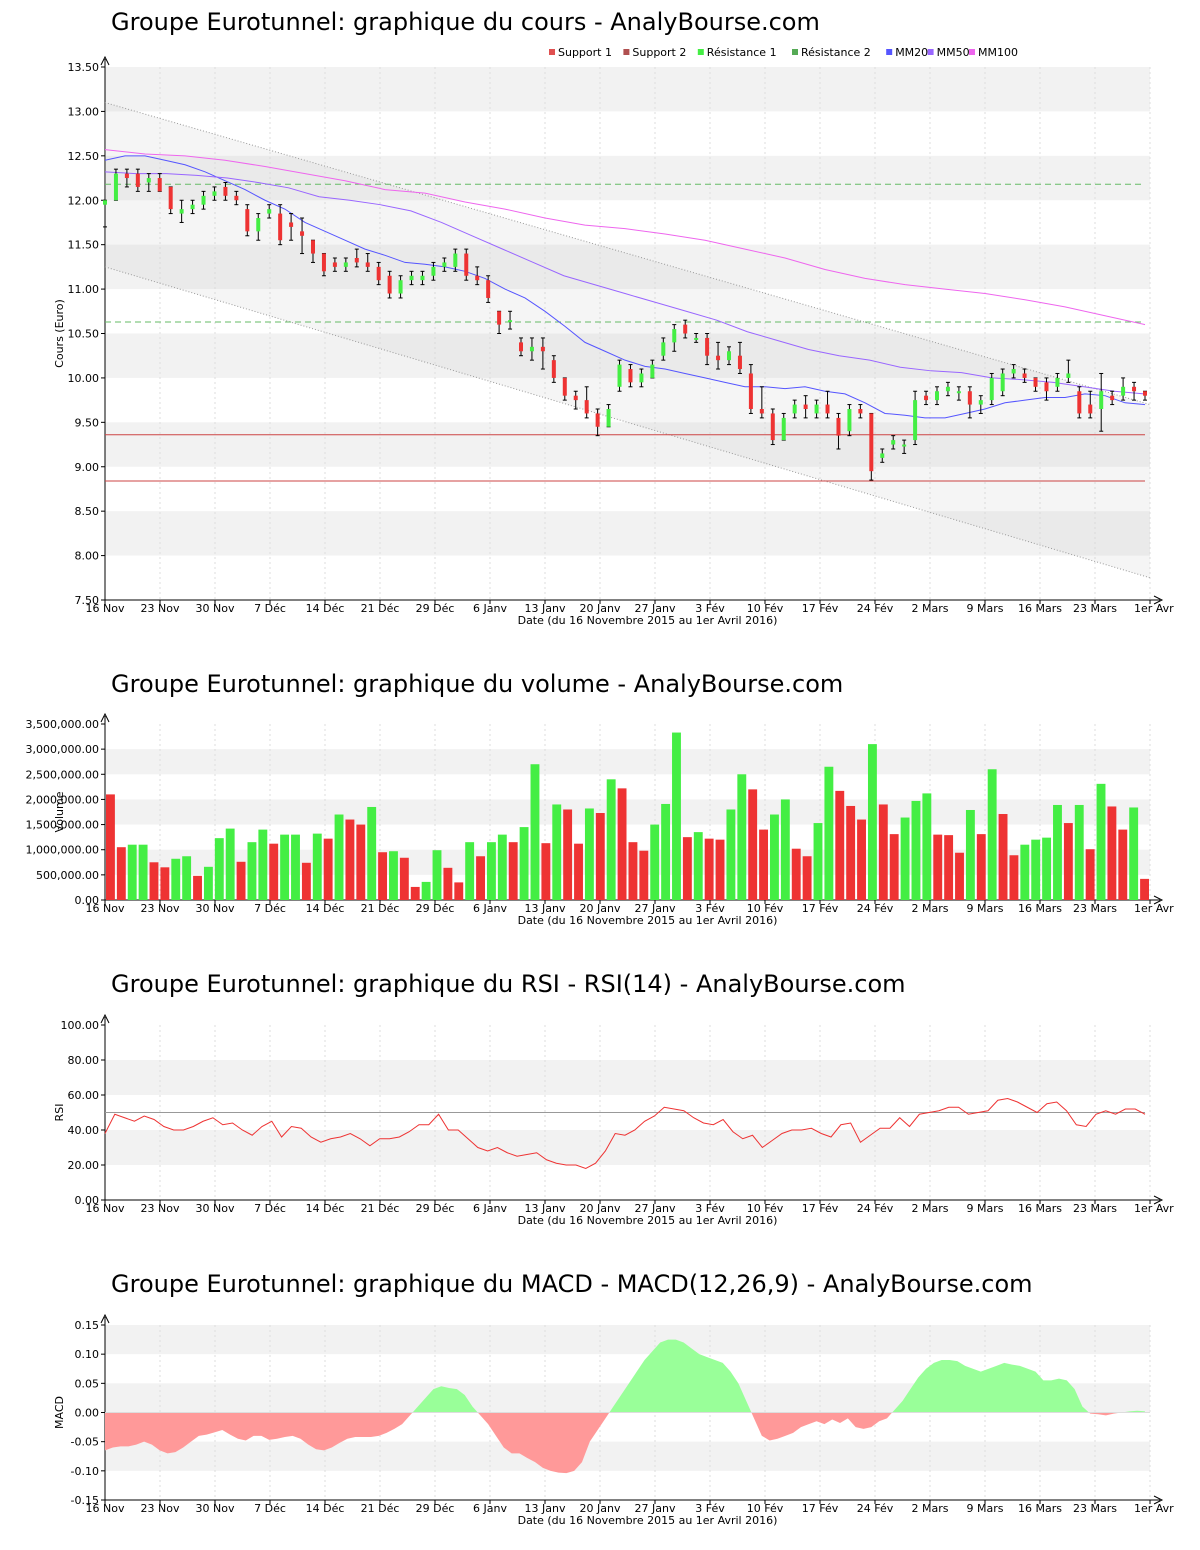 The height and width of the screenshot is (1550, 1200). Describe the element at coordinates (84, 289) in the screenshot. I see `y-tick-label: 11.00` at that location.